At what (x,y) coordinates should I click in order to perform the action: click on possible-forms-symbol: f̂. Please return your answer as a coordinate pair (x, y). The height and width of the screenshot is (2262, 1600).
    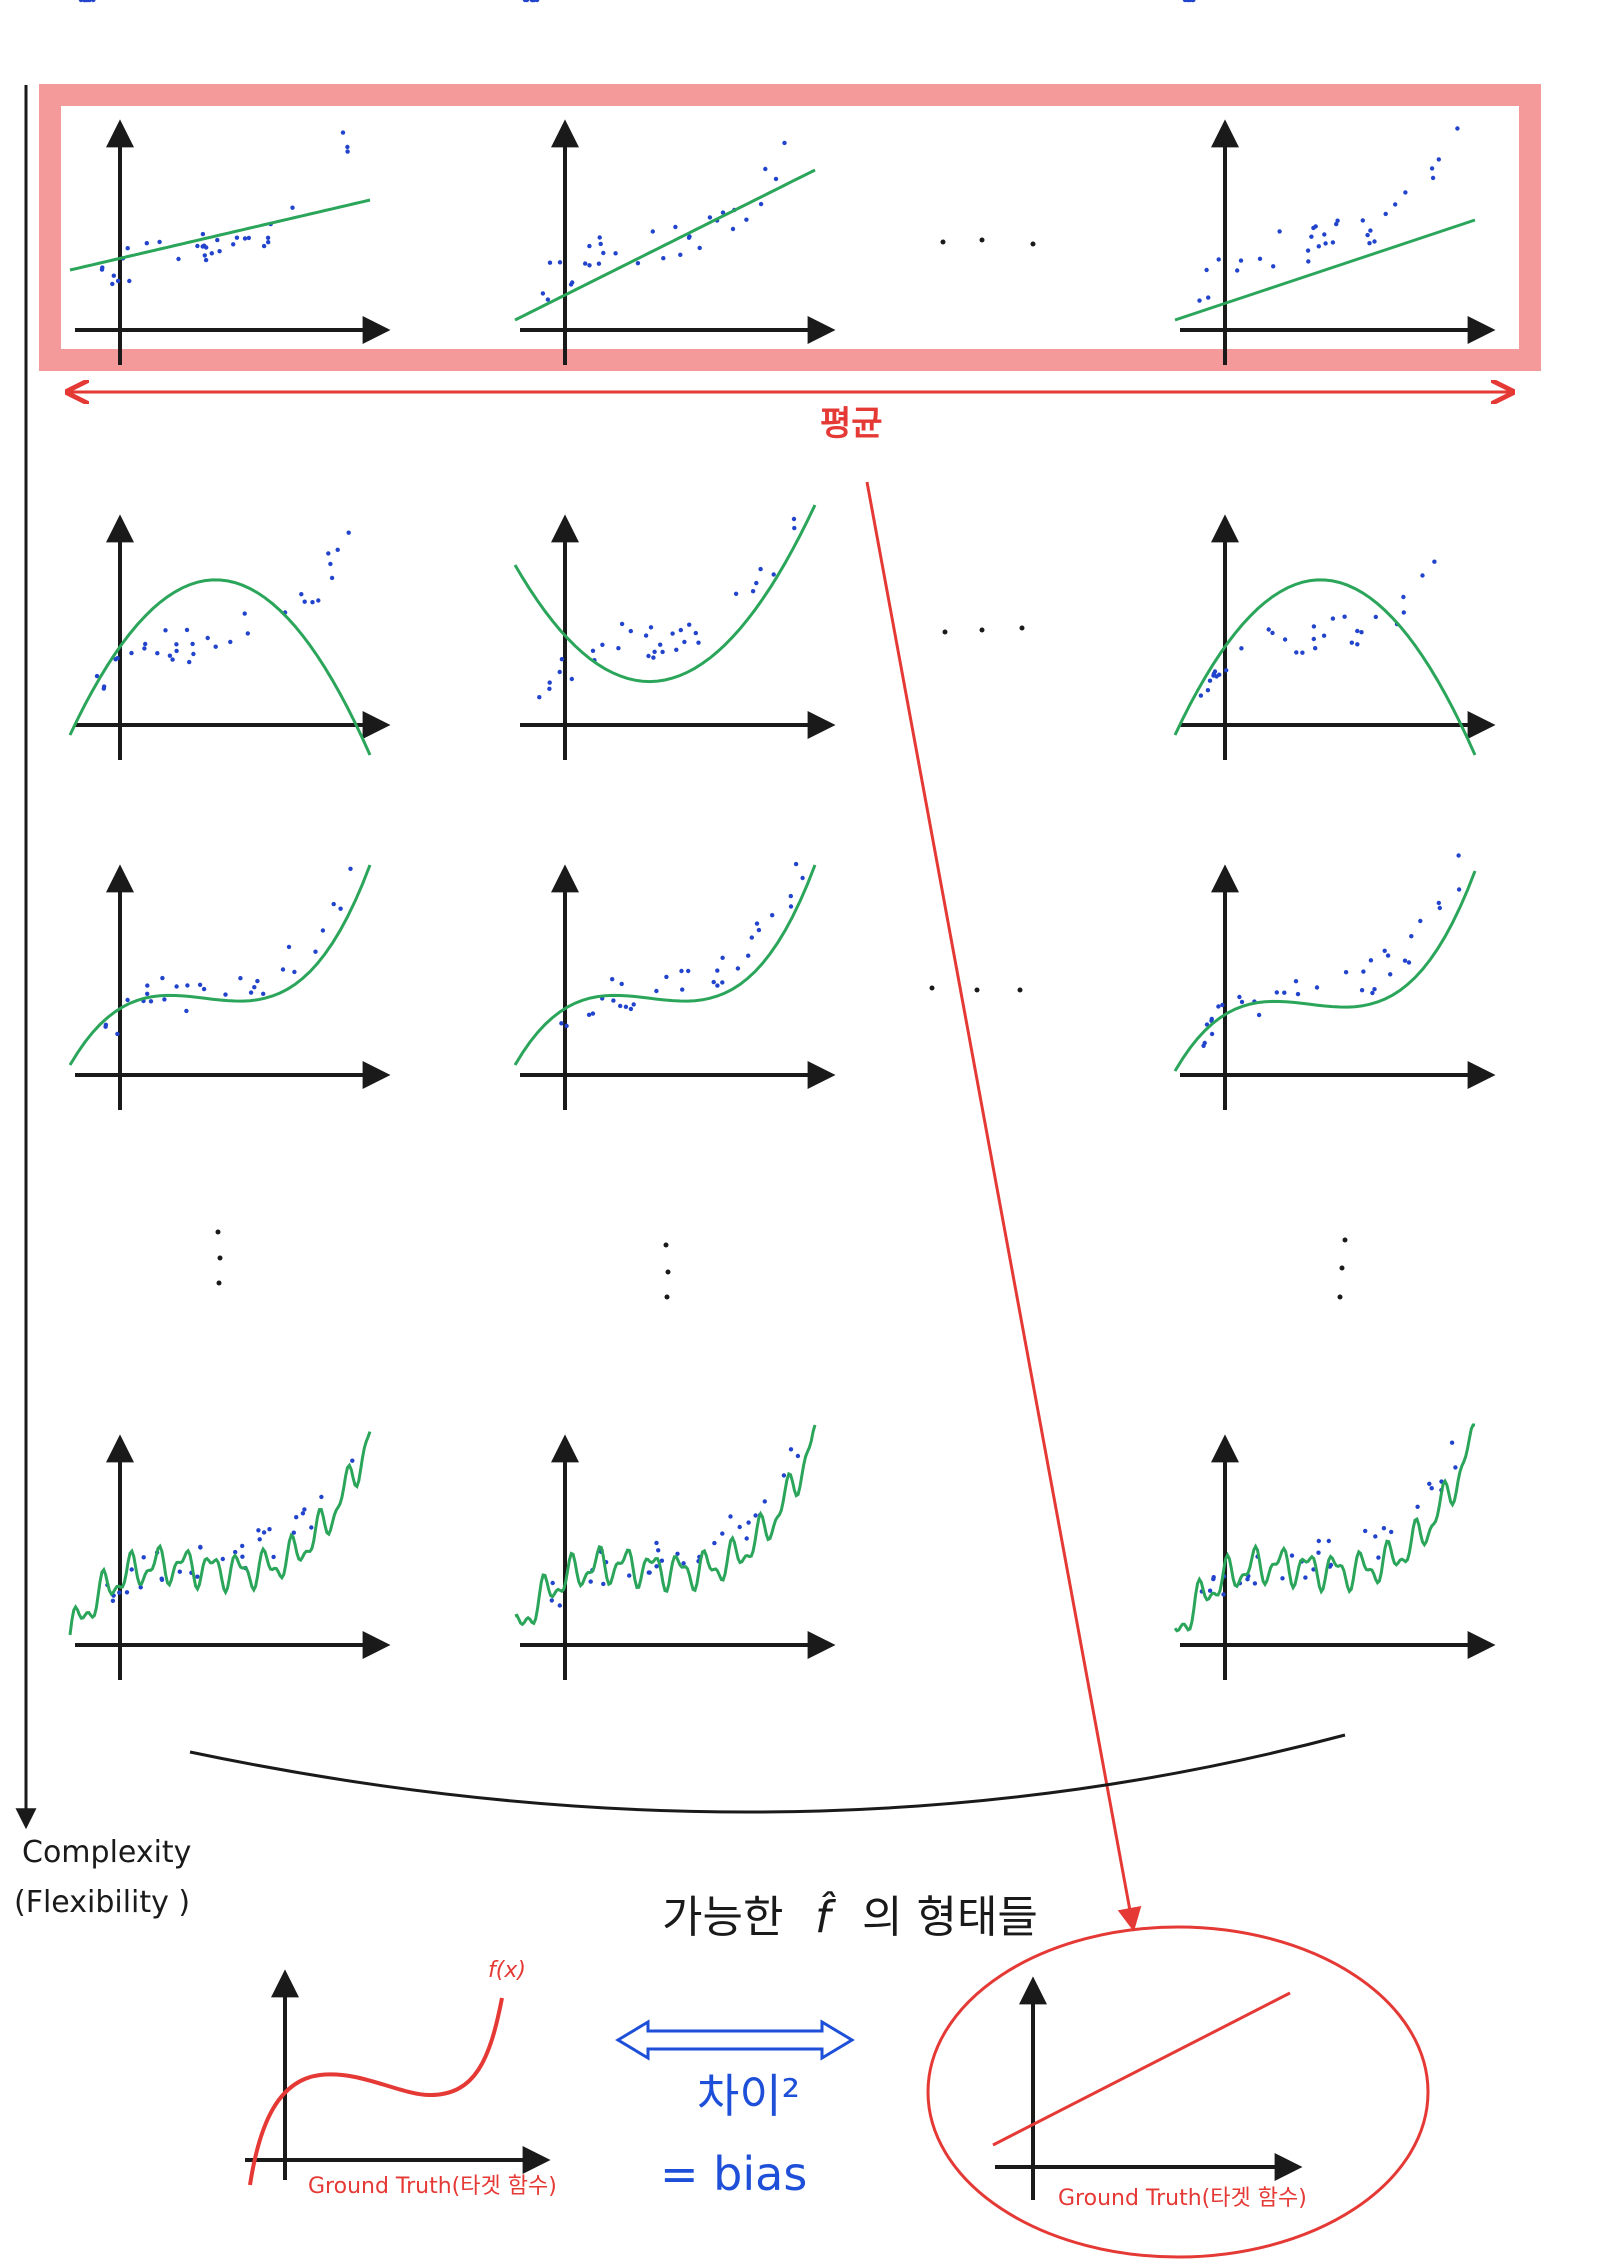
    Looking at the image, I should click on (826, 1916).